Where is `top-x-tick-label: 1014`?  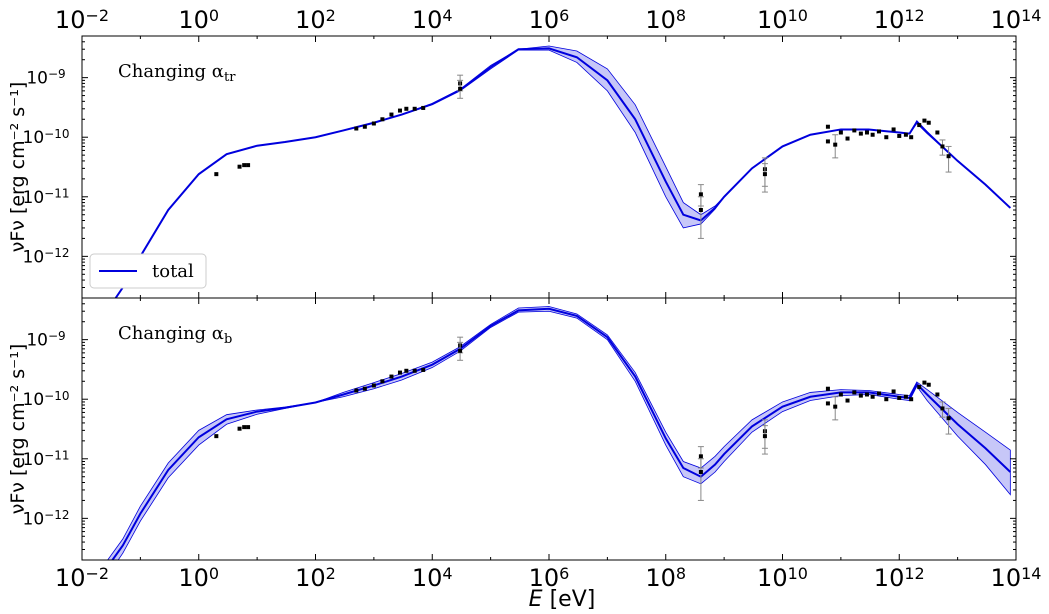
top-x-tick-label: 1014 is located at coordinates (1016, 20).